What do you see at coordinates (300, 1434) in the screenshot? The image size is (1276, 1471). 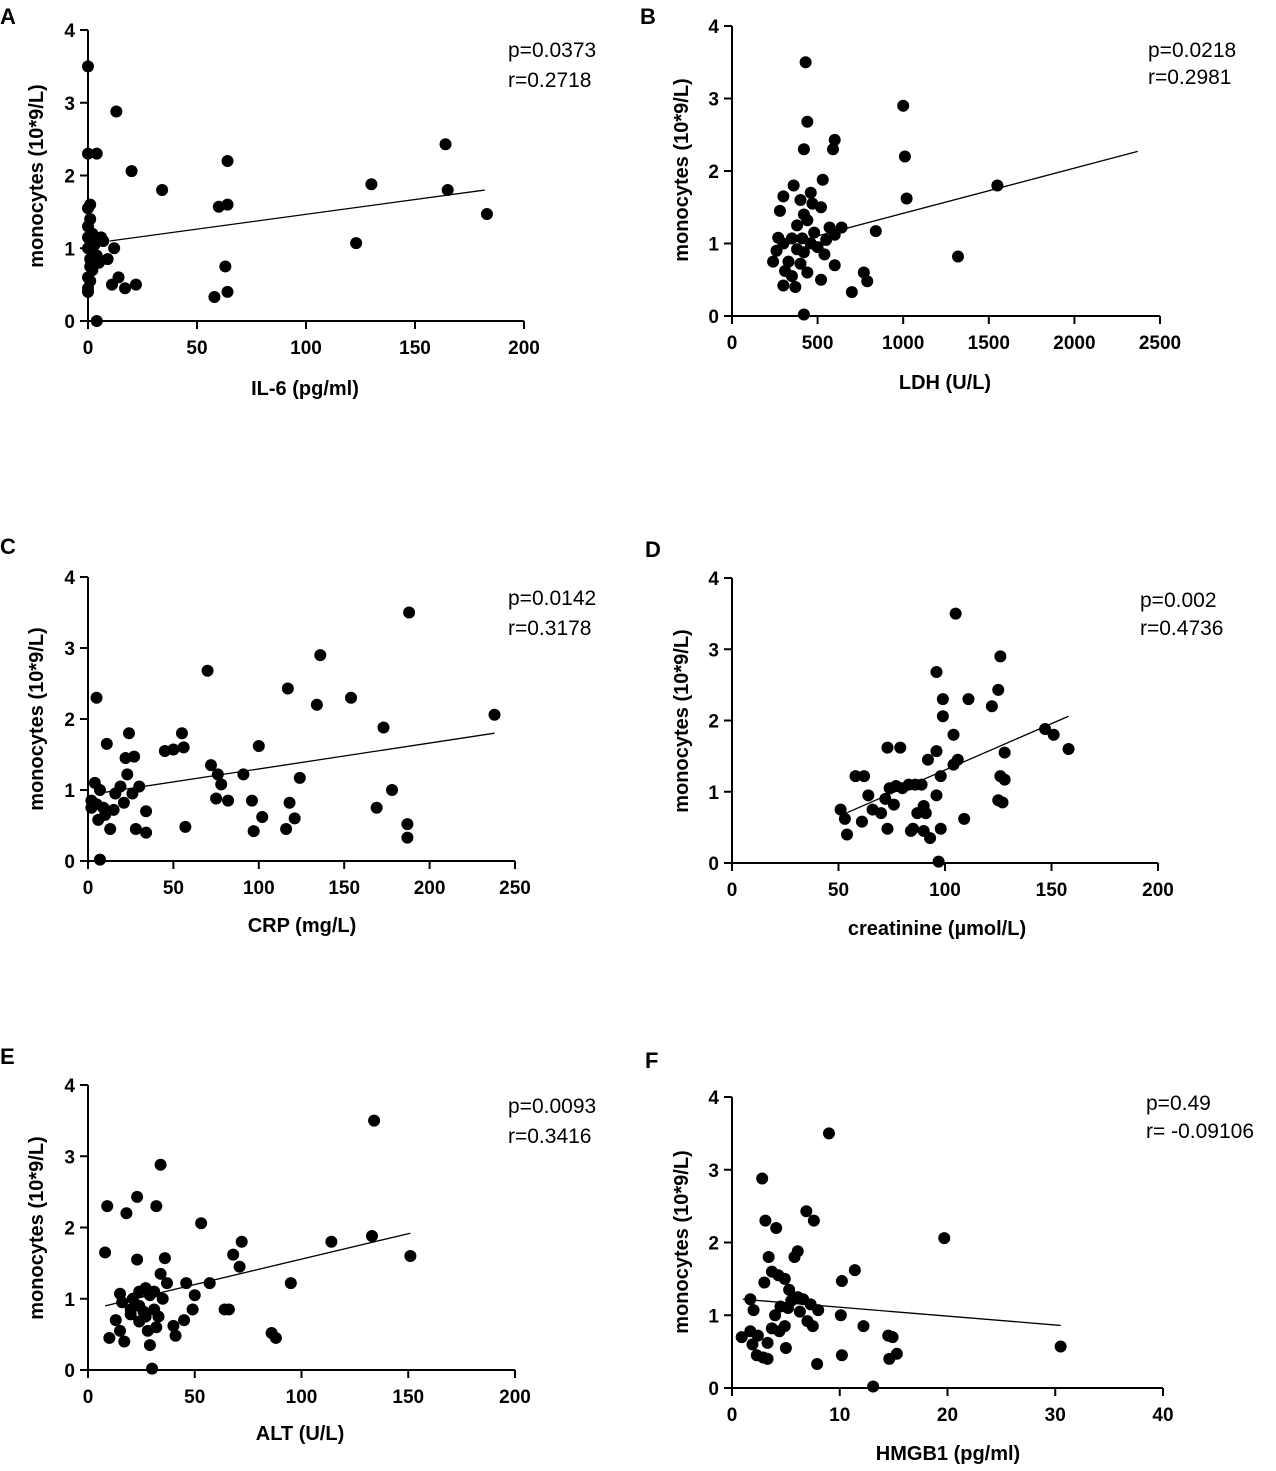 I see `x-axis-label: ALT (U/L)` at bounding box center [300, 1434].